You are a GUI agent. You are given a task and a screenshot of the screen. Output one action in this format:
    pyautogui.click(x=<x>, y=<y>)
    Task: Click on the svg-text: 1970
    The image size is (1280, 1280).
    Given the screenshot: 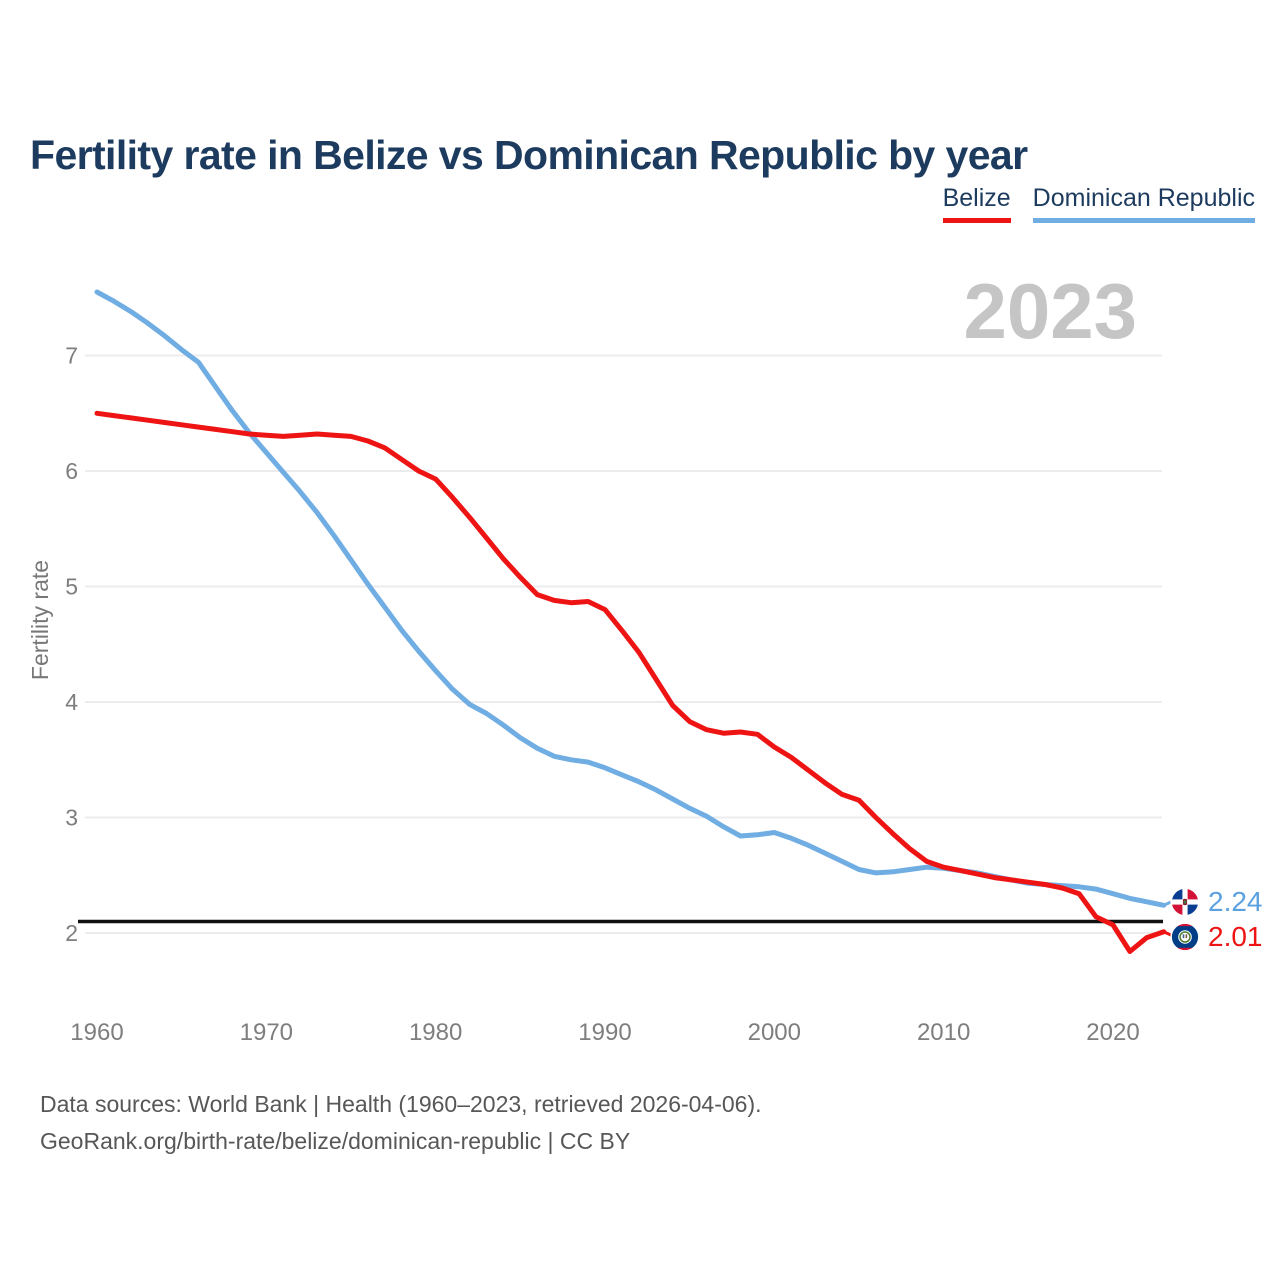 What is the action you would take?
    pyautogui.click(x=266, y=1032)
    